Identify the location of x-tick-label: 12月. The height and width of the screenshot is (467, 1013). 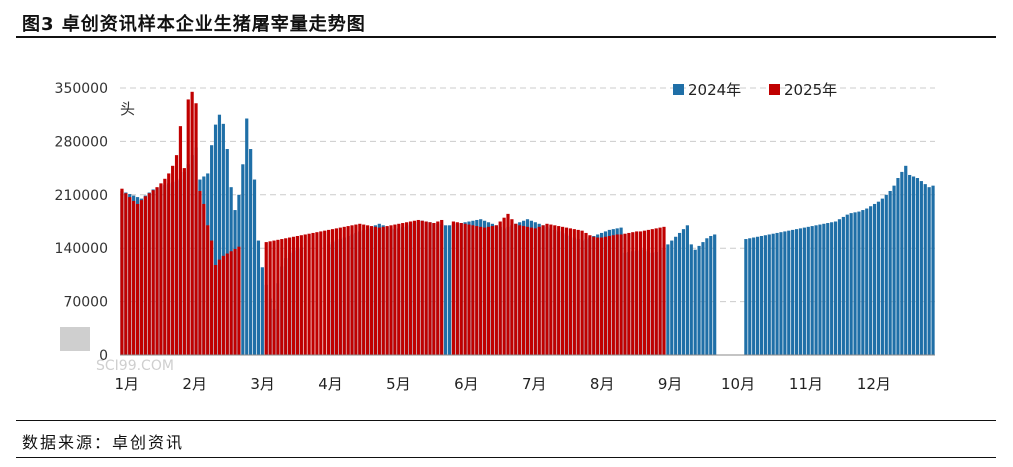
(874, 384).